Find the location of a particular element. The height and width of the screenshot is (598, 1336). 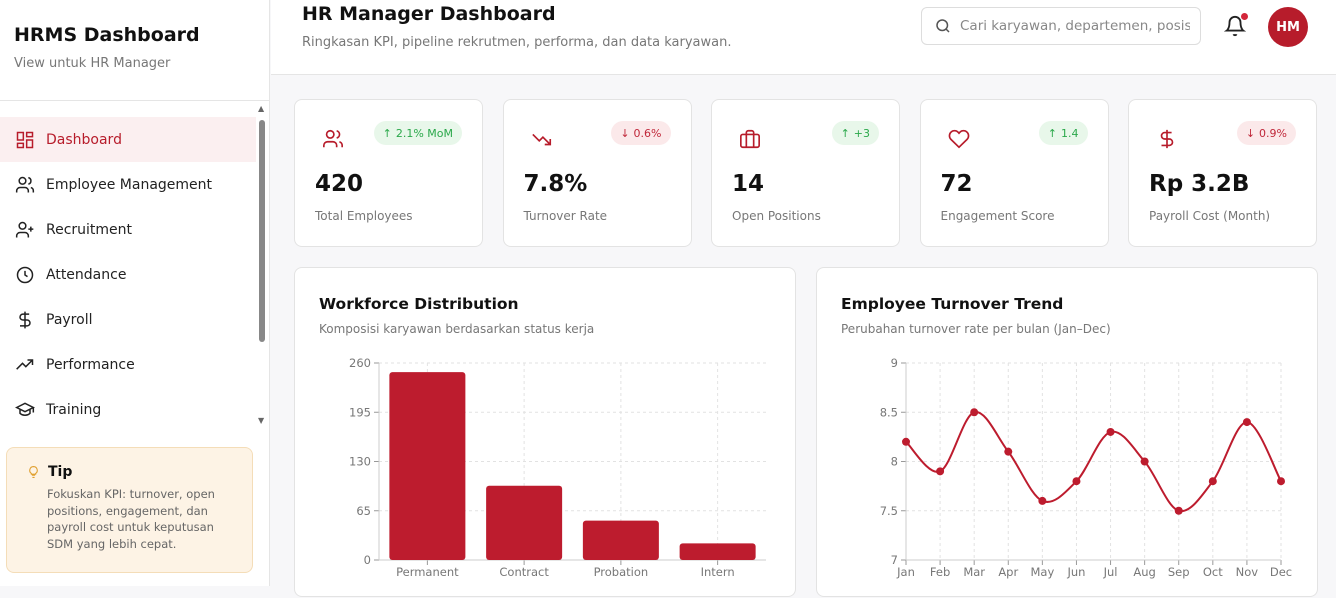

kpi-value: 7.8% is located at coordinates (555, 184).